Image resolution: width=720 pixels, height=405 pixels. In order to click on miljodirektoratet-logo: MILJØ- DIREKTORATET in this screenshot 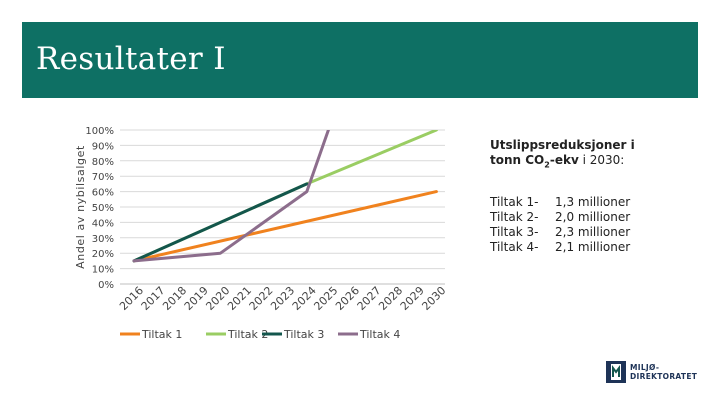, I will do `click(651, 372)`.